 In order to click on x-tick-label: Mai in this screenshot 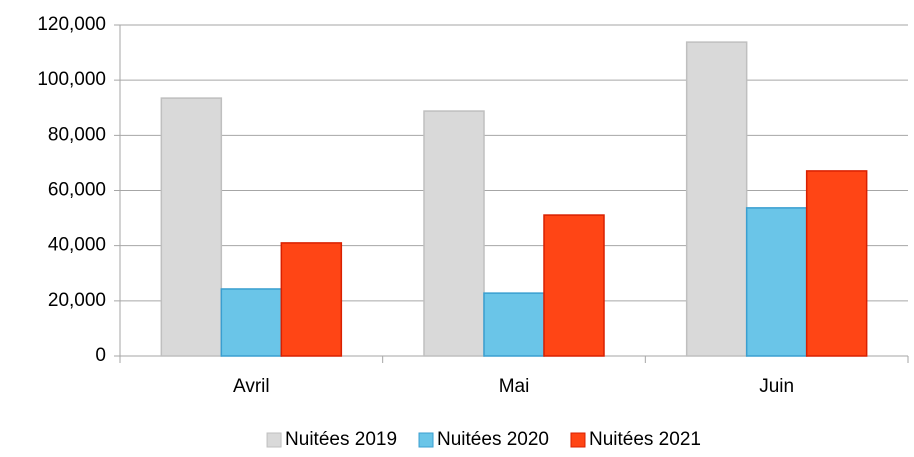, I will do `click(514, 386)`.